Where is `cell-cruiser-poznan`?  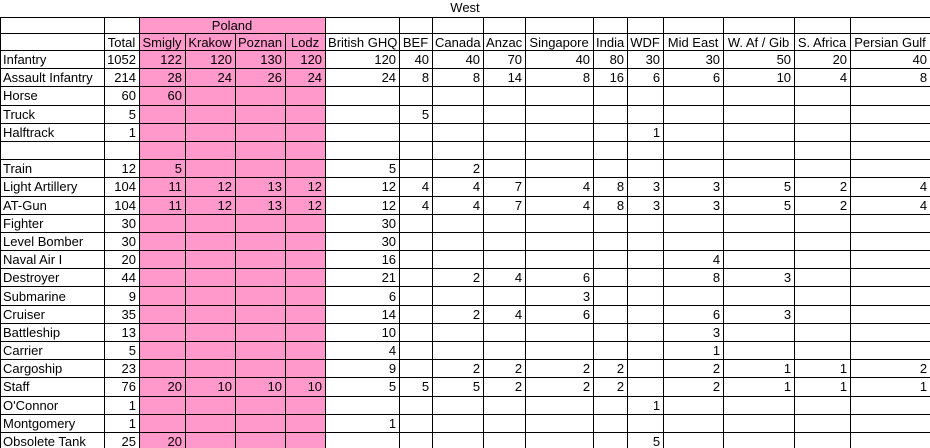
cell-cruiser-poznan is located at coordinates (260, 314).